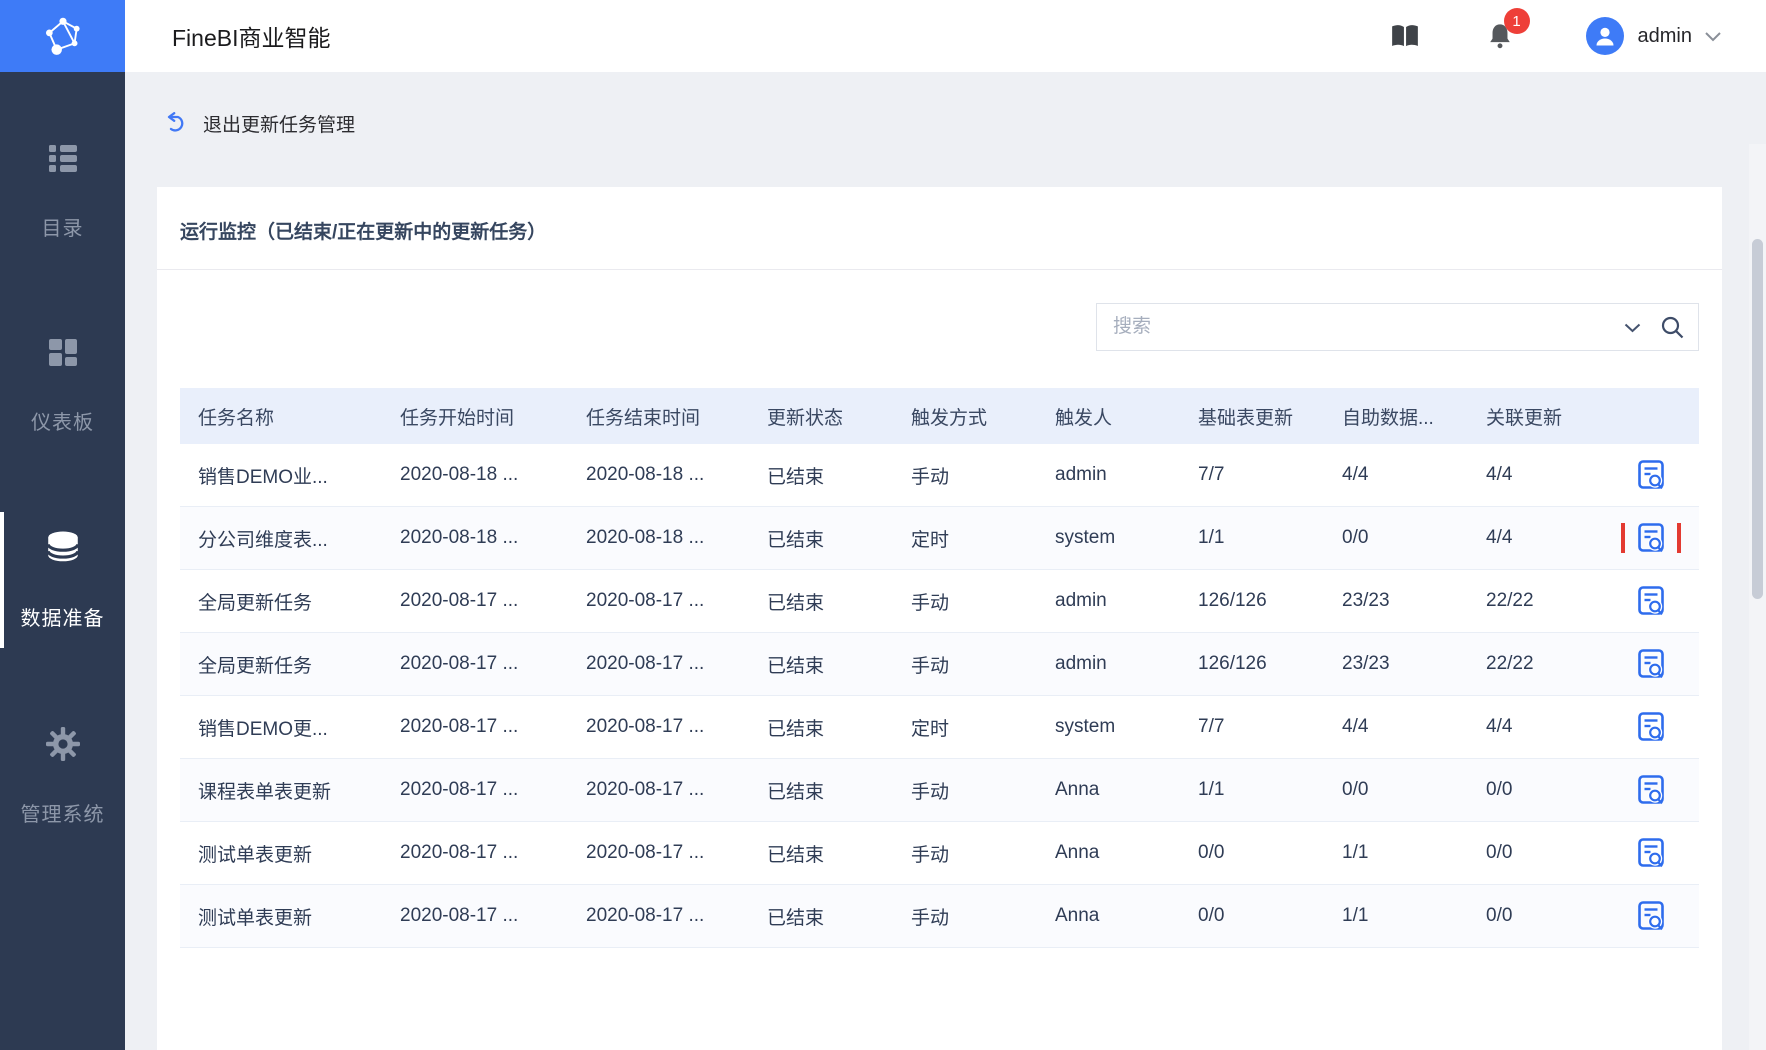 The height and width of the screenshot is (1050, 1766). Describe the element at coordinates (62, 619) in the screenshot. I see `sidebar-item-label: 数据准备` at that location.